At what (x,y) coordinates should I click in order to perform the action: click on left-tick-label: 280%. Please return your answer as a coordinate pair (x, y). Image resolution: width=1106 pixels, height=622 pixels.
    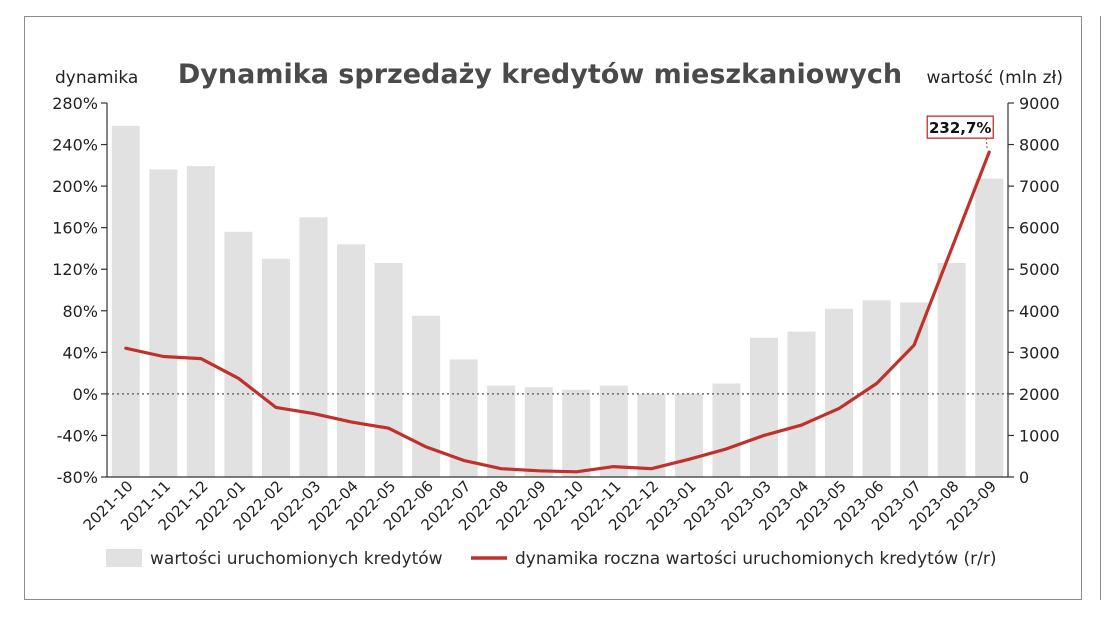
    Looking at the image, I should click on (75, 103).